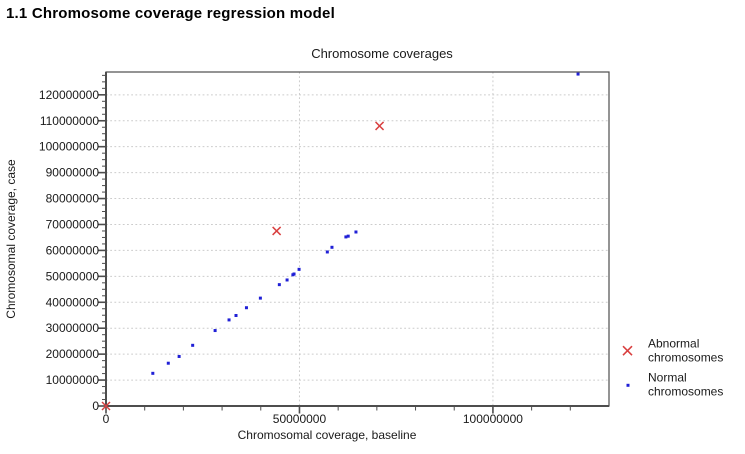 The image size is (745, 454). Describe the element at coordinates (73, 250) in the screenshot. I see `y-tick-label: 60000000` at that location.